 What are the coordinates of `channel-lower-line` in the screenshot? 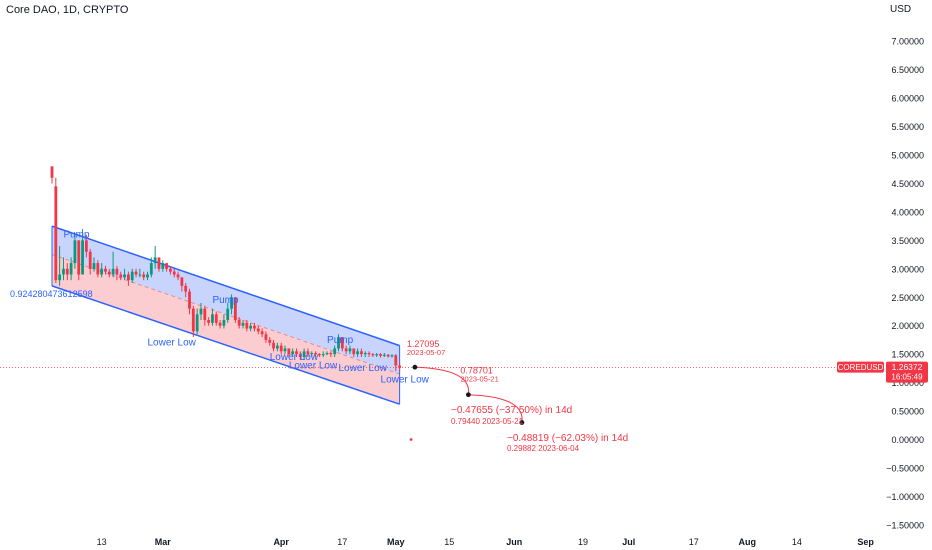 It's located at (225, 345).